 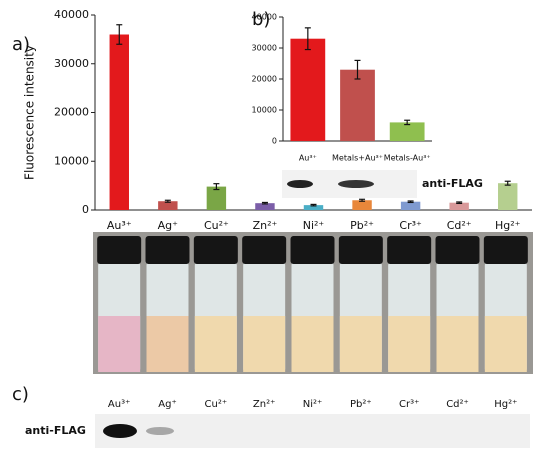 I want to click on x-tick-label: Hg²⁺, so click(x=508, y=225).